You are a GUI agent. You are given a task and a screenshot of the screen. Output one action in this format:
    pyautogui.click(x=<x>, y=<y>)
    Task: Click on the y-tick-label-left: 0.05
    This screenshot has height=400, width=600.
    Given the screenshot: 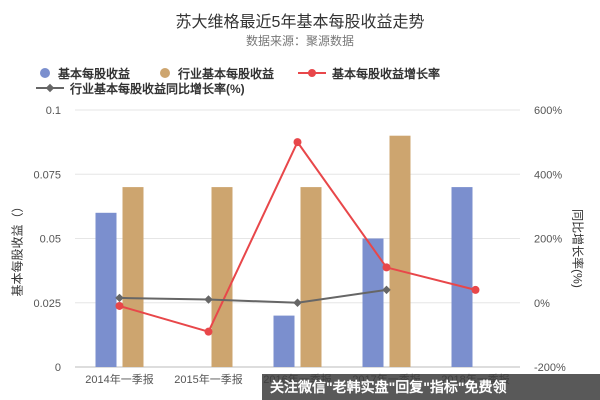 What is the action you would take?
    pyautogui.click(x=50, y=240)
    